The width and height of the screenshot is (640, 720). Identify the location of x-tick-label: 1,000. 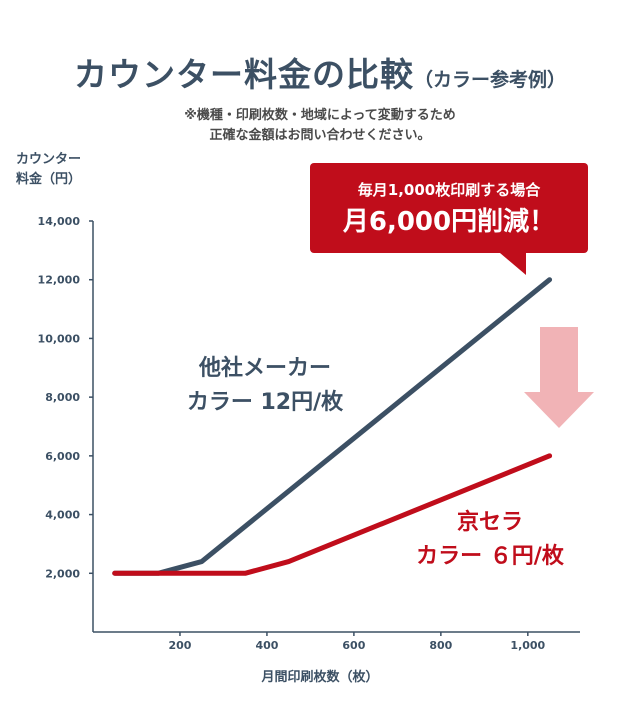
(527, 645).